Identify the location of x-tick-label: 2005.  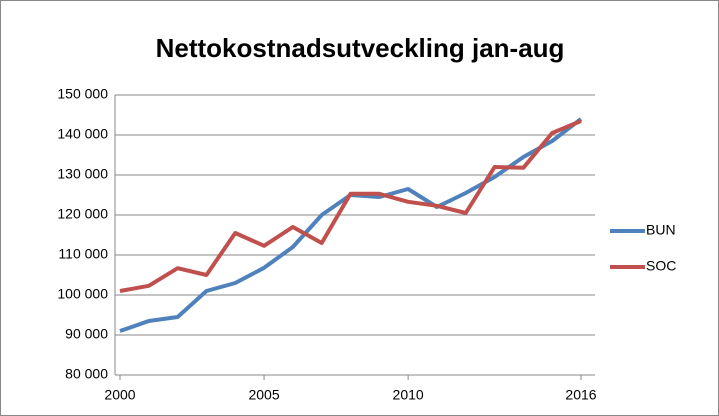
(263, 395).